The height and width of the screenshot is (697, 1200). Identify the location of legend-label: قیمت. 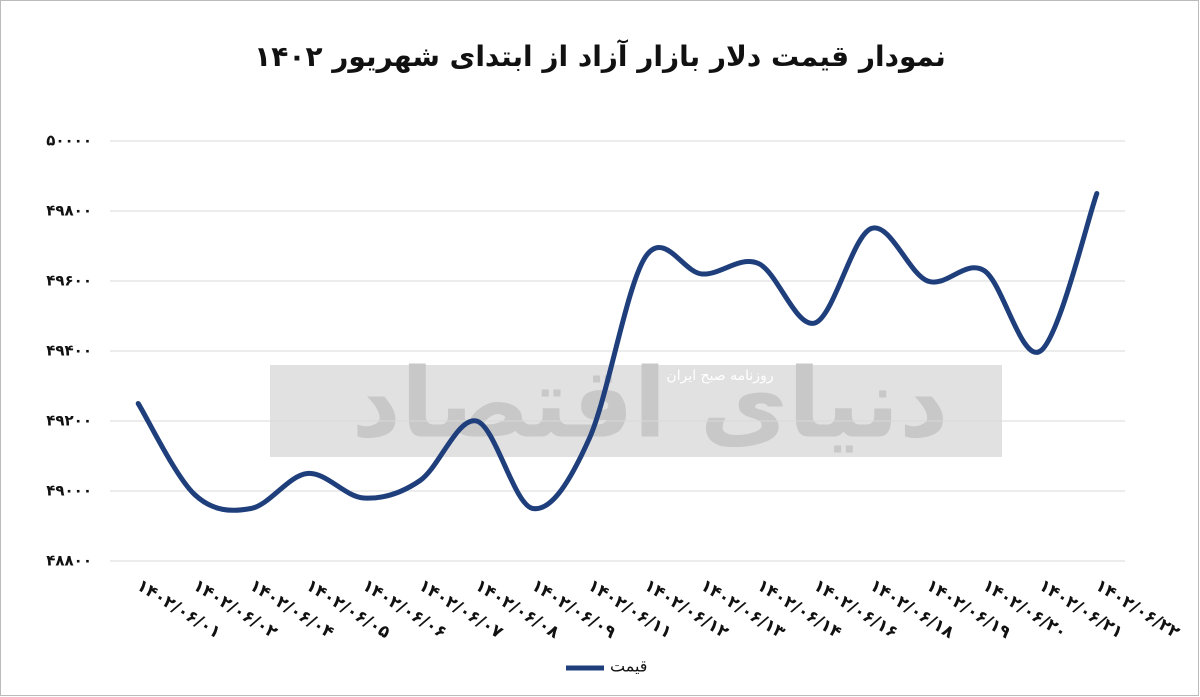
(628, 666).